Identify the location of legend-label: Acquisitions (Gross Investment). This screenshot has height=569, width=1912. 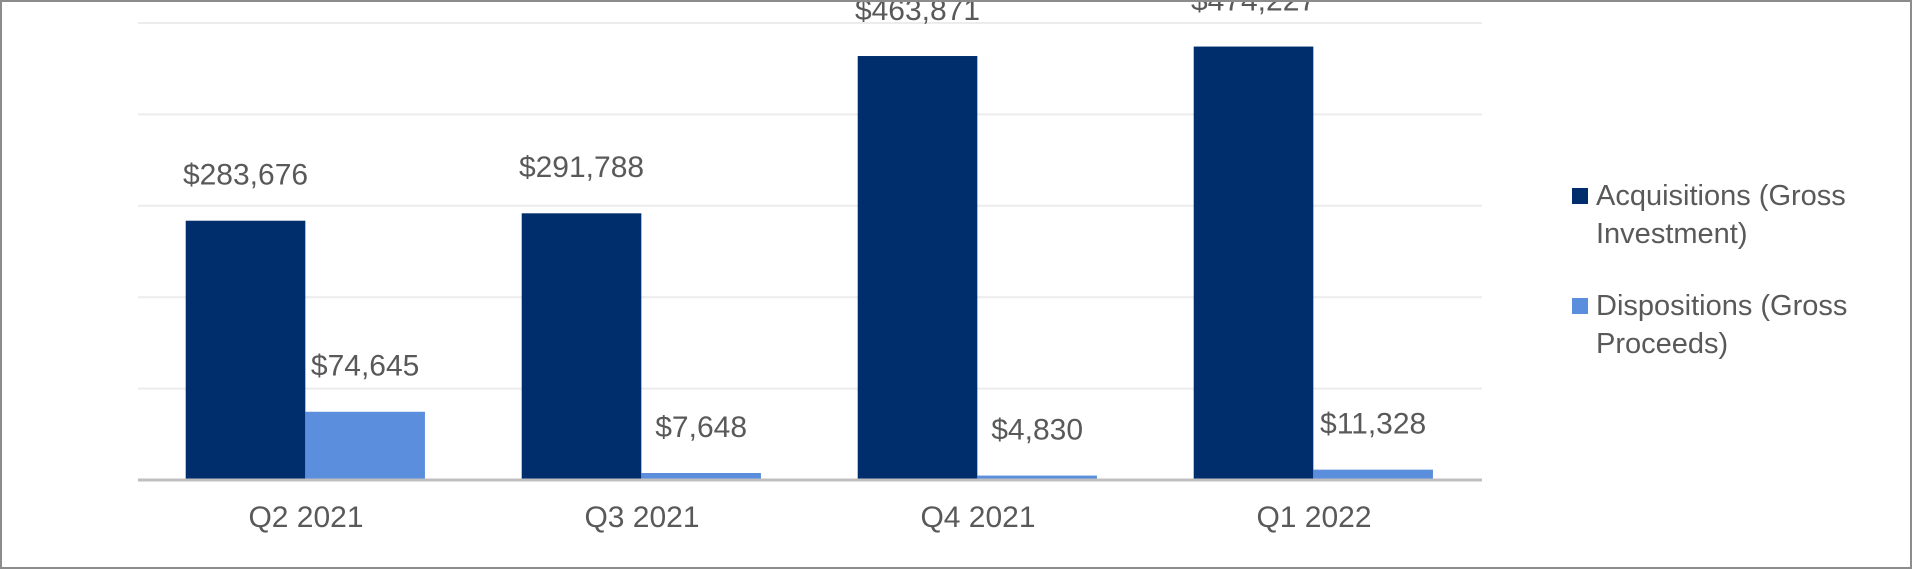
(1721, 215).